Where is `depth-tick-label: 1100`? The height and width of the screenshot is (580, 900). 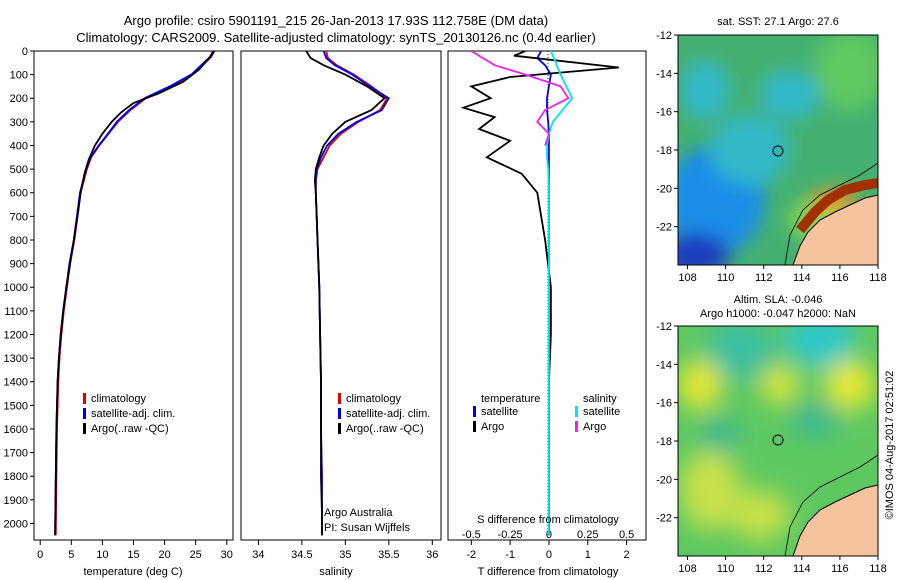 depth-tick-label: 1100 is located at coordinates (16, 312).